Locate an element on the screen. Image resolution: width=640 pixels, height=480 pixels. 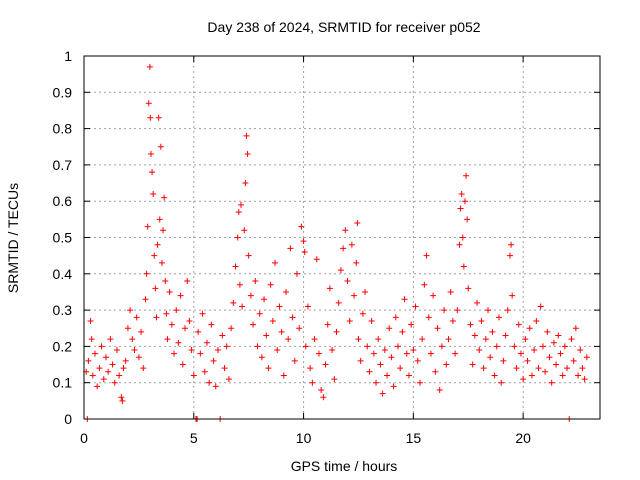
x-tick-labels: 0 5 10 15 20 is located at coordinates (305, 438).